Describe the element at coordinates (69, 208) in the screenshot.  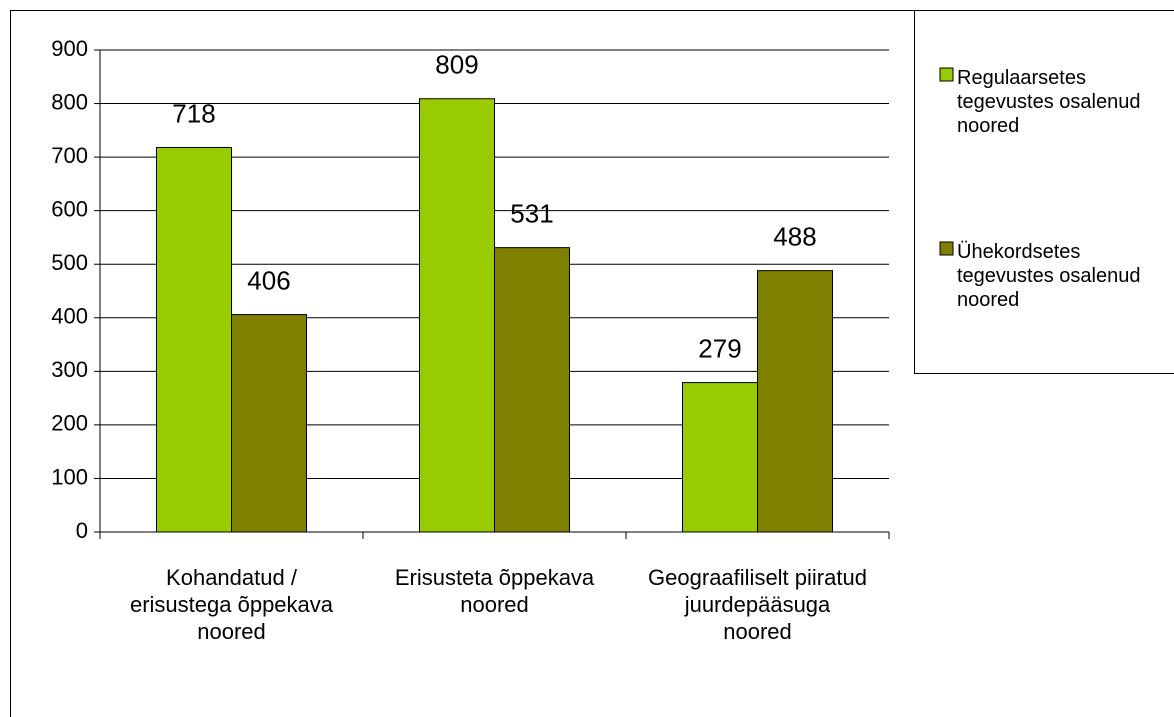
I see `y-tick-label: 600` at that location.